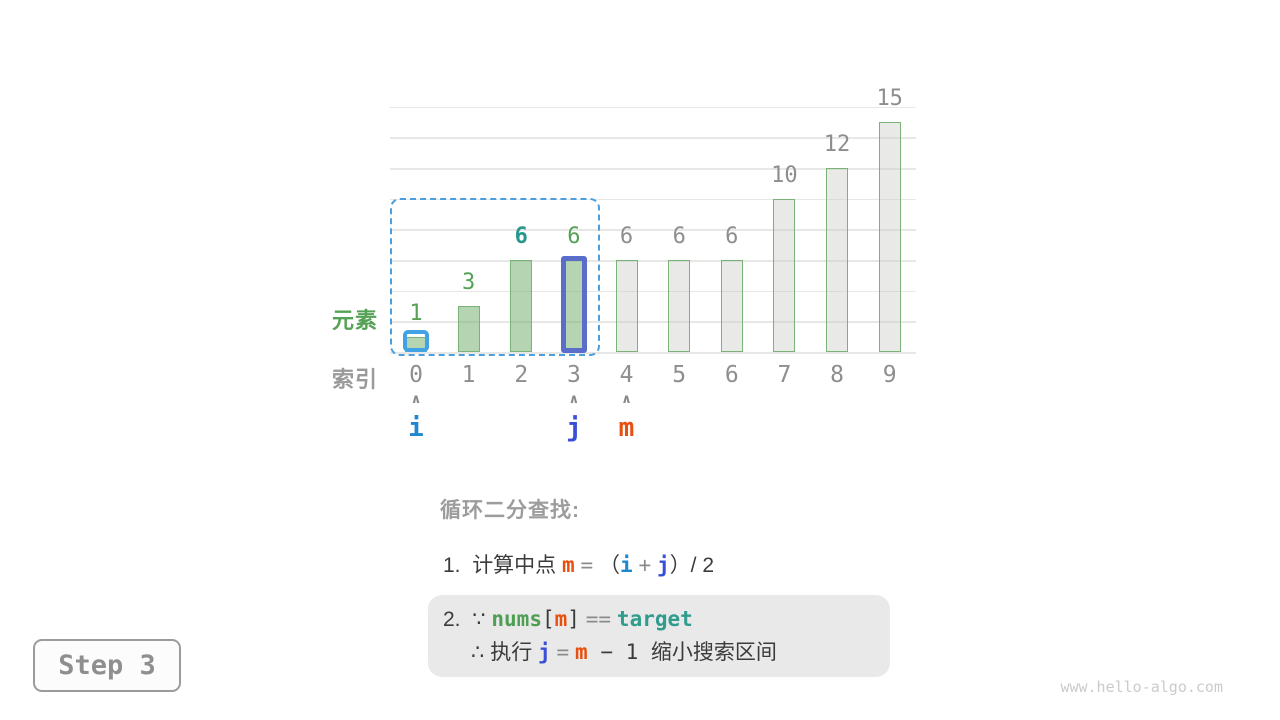 The width and height of the screenshot is (1280, 720). I want to click on text-token: ==, so click(598, 619).